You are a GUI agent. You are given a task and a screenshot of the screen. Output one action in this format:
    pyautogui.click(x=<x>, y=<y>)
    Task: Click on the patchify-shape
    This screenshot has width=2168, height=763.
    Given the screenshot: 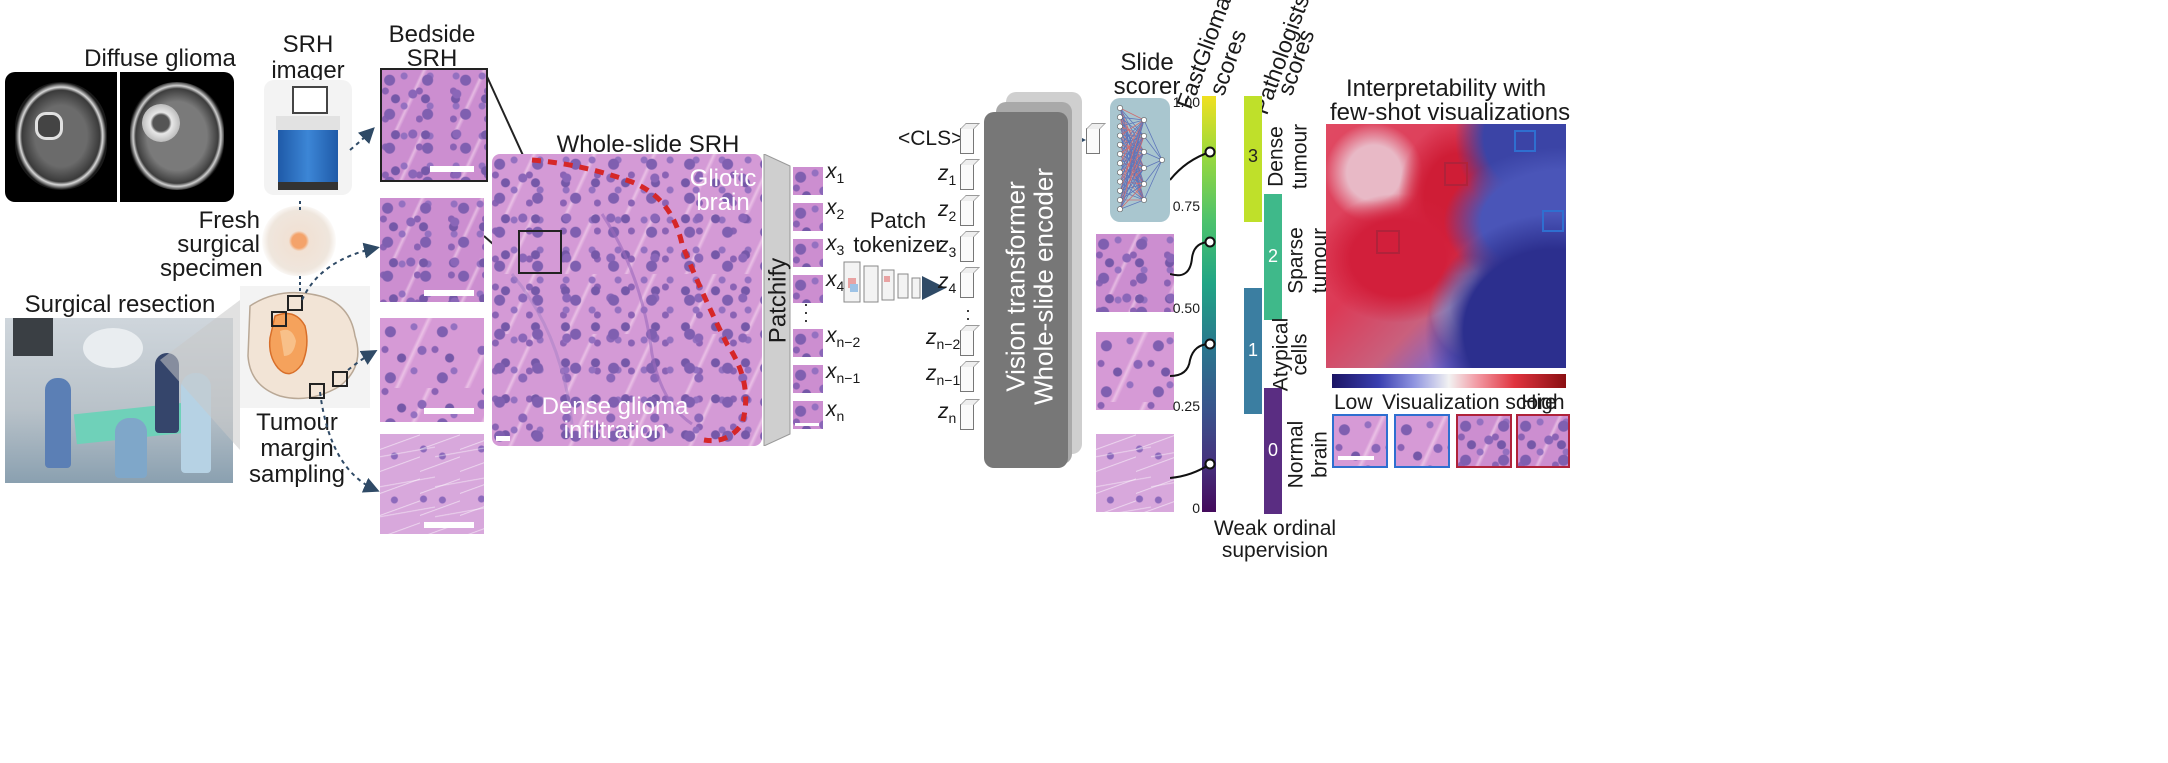 What is the action you would take?
    pyautogui.click(x=777, y=300)
    